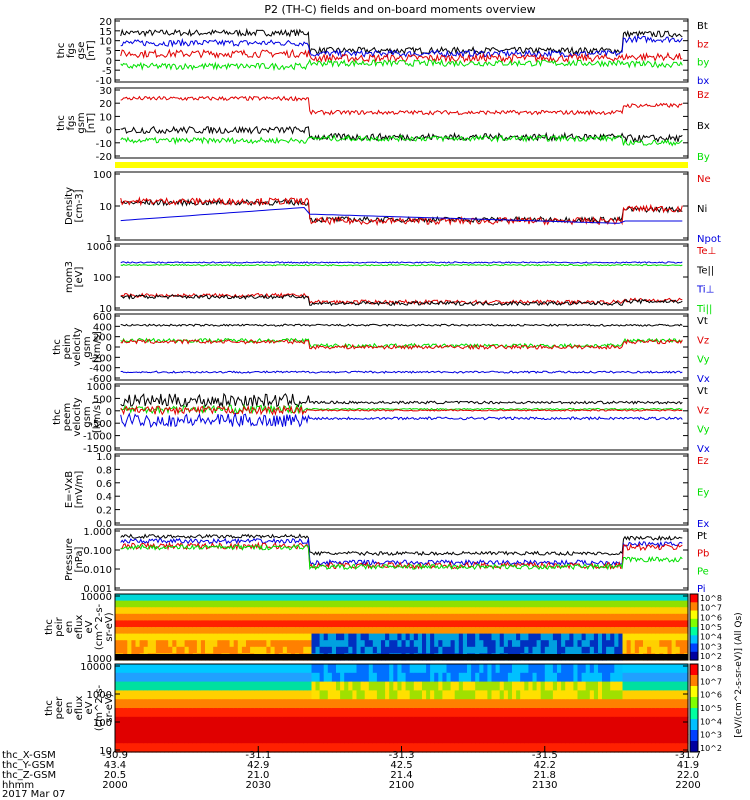 Image resolution: width=750 pixels, height=800 pixels. Describe the element at coordinates (401, 410) in the screenshot. I see `series-group` at that location.